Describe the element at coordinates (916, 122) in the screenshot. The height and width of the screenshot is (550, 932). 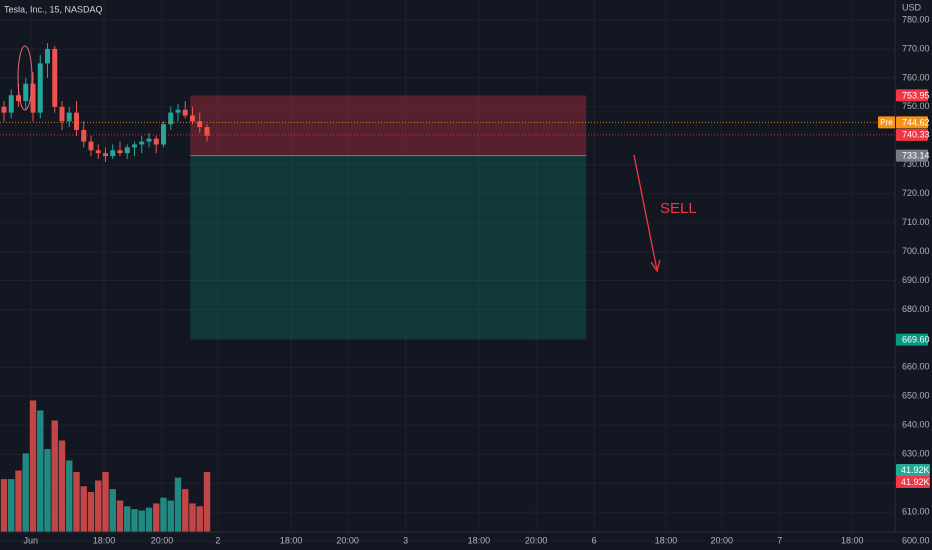
I see `price-badge-label: 744.62` at that location.